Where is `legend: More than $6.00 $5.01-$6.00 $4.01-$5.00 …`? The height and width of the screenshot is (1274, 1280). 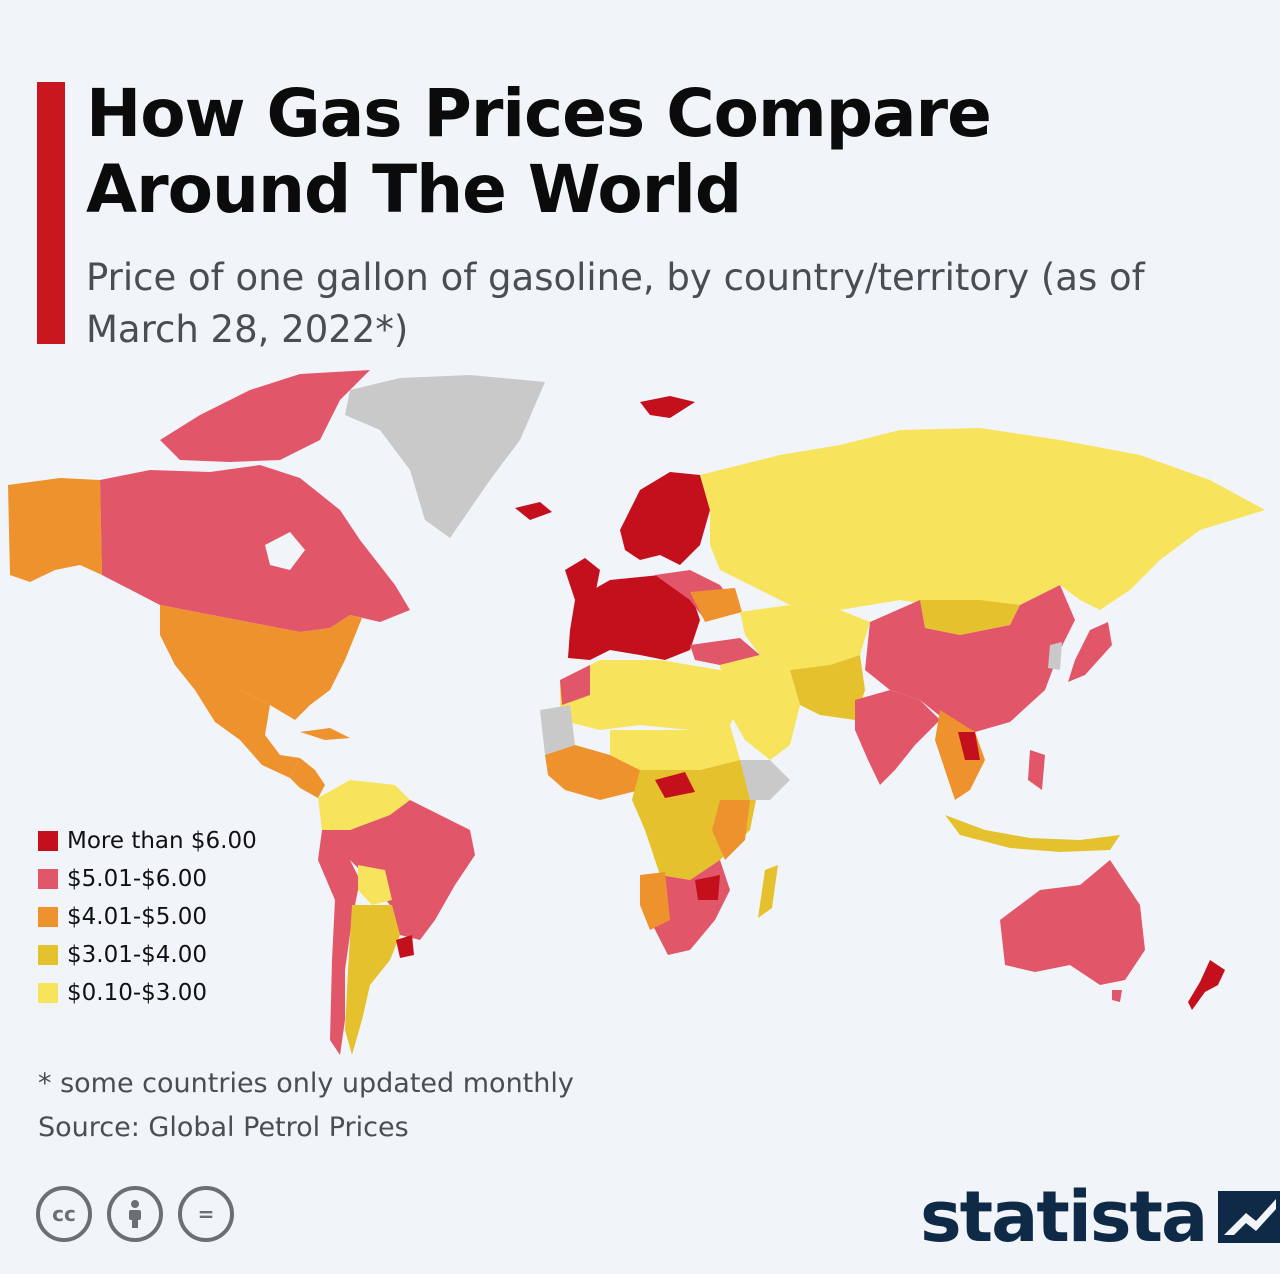 legend: More than $6.00 $5.01-$6.00 $4.01-$5.00 … is located at coordinates (147, 917).